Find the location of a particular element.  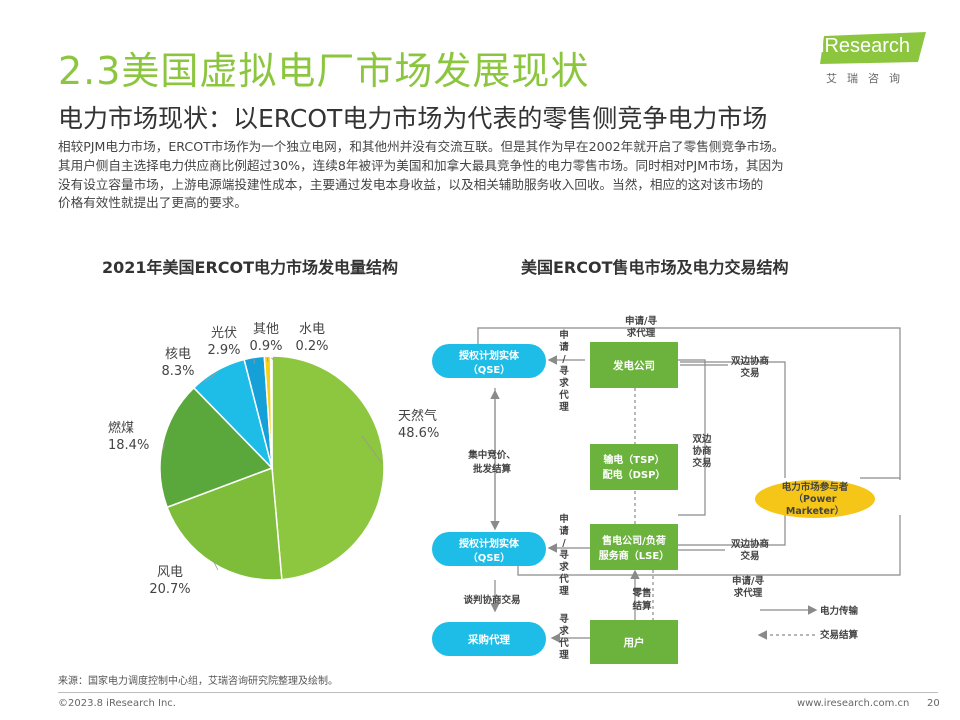

pie-label-name-1: 风电 is located at coordinates (170, 572).